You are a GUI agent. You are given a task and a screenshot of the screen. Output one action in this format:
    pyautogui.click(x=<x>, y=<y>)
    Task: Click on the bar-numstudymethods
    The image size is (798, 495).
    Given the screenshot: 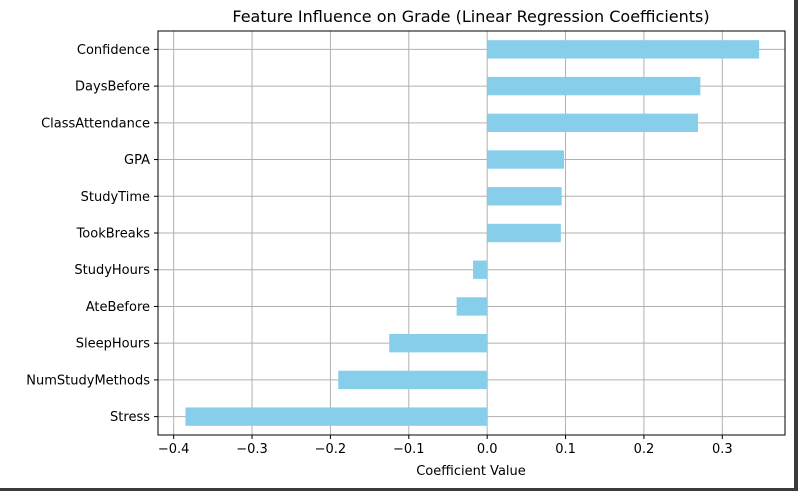 What is the action you would take?
    pyautogui.click(x=413, y=380)
    